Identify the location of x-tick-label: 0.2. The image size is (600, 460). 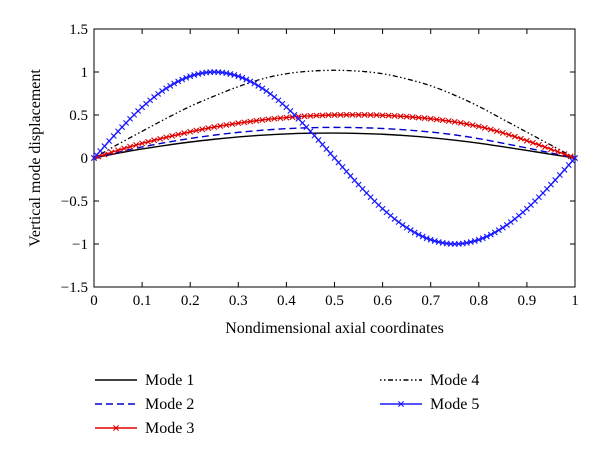
(190, 301).